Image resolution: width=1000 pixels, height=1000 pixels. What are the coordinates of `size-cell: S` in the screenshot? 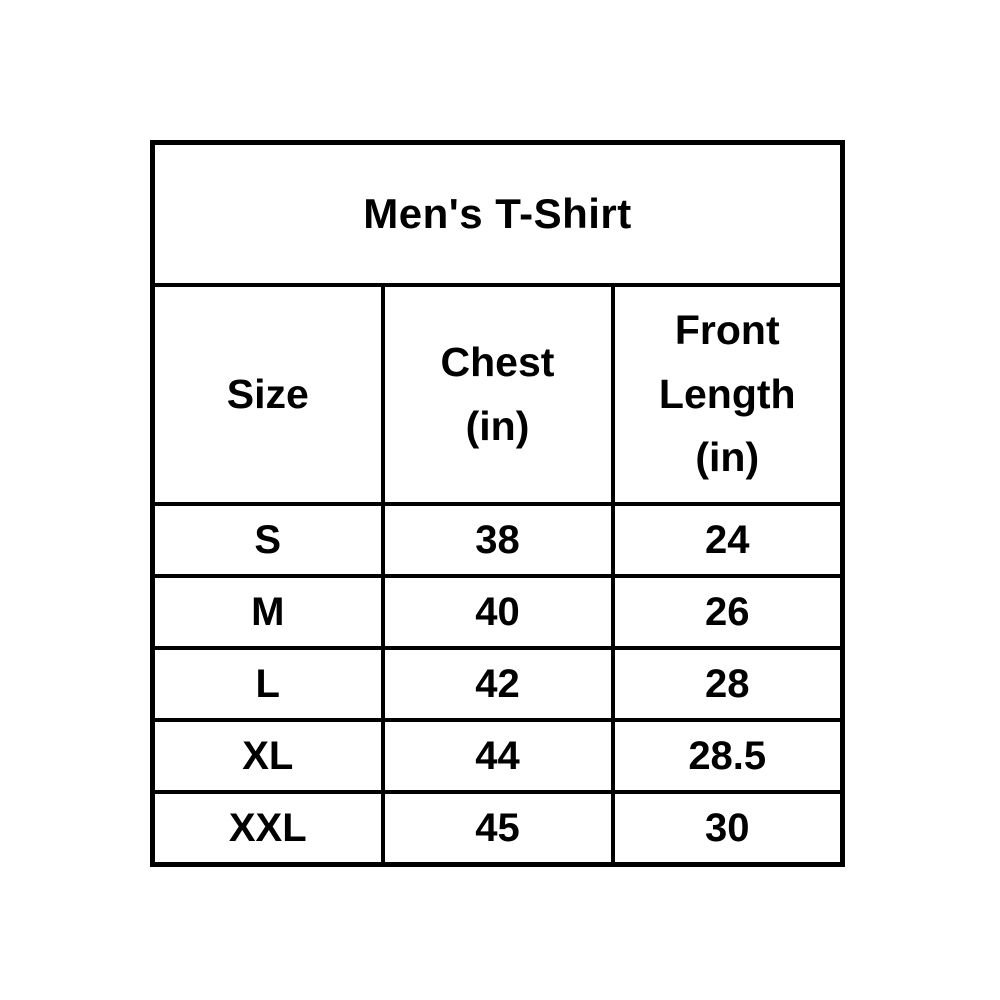 It's located at (267, 540).